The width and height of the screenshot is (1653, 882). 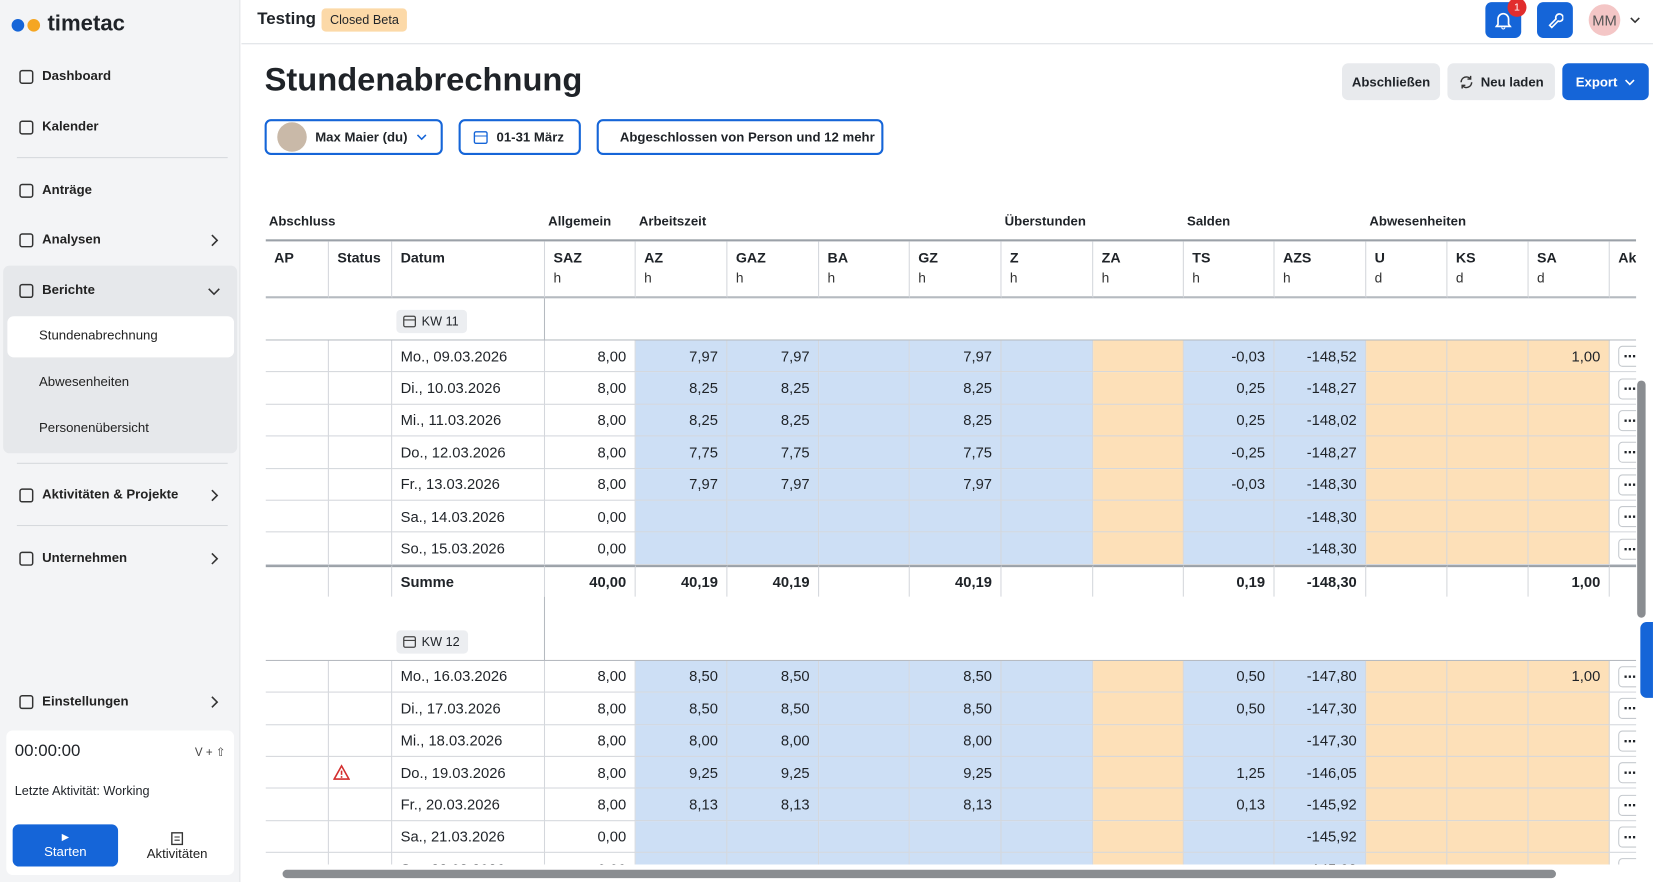 I want to click on nav-item: Unternehmen, so click(x=85, y=558).